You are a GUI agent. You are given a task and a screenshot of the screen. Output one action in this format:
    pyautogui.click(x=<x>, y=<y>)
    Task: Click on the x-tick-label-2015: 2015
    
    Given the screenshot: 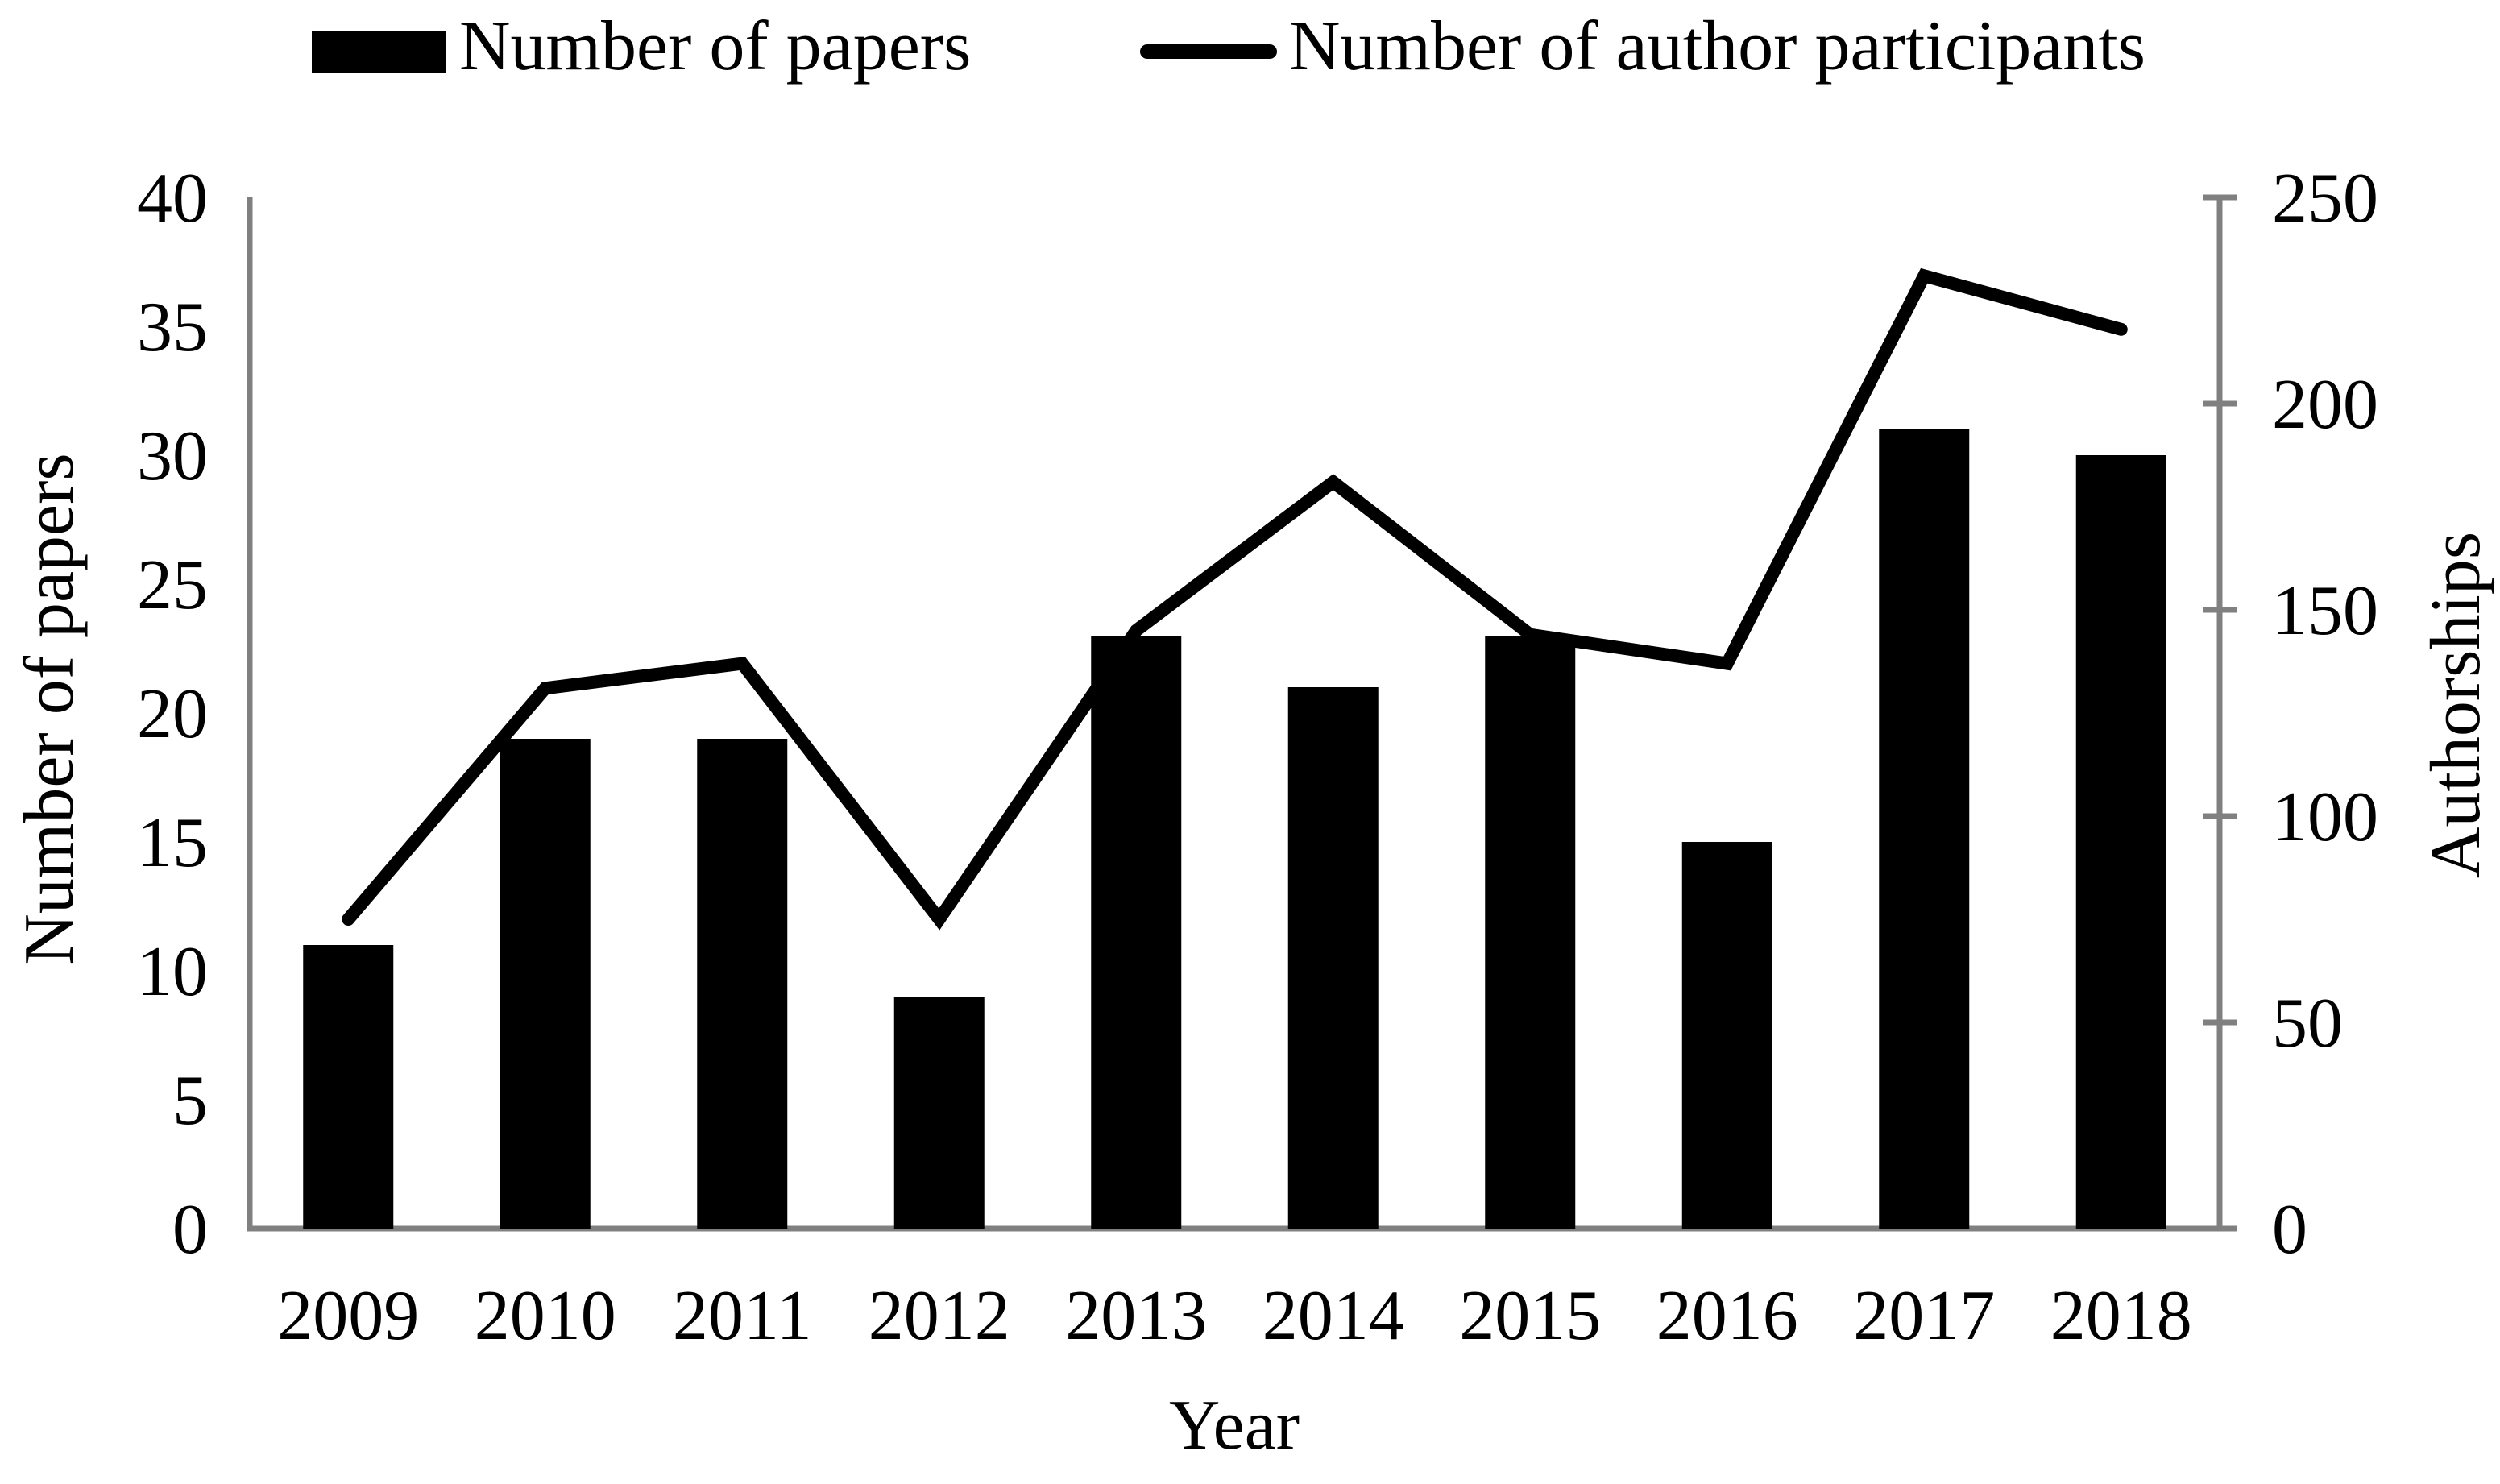 What is the action you would take?
    pyautogui.click(x=1530, y=1316)
    